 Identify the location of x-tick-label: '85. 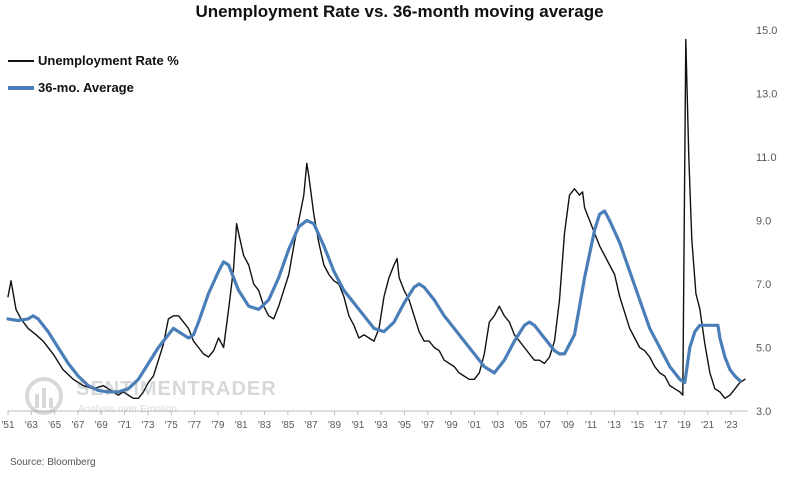
(287, 425).